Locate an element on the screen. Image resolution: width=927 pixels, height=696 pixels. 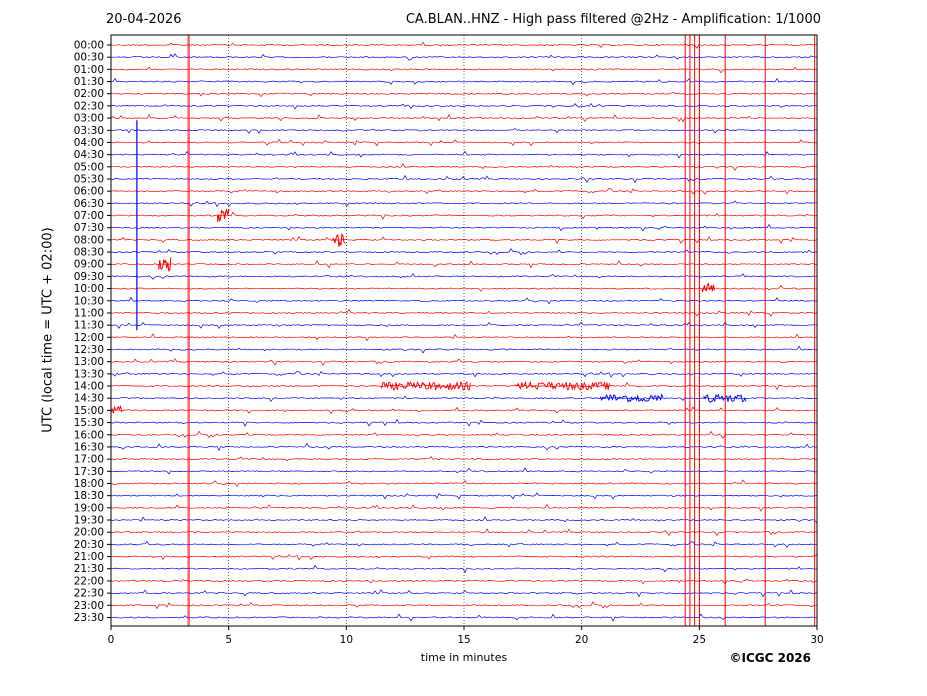
y-tick-label: 22:00 is located at coordinates (89, 581).